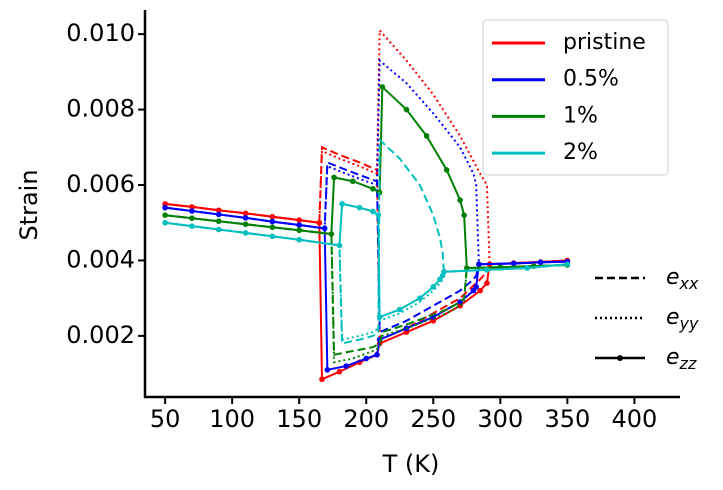 This screenshot has width=723, height=490. I want to click on y-tick-label: 0.004, so click(100, 259).